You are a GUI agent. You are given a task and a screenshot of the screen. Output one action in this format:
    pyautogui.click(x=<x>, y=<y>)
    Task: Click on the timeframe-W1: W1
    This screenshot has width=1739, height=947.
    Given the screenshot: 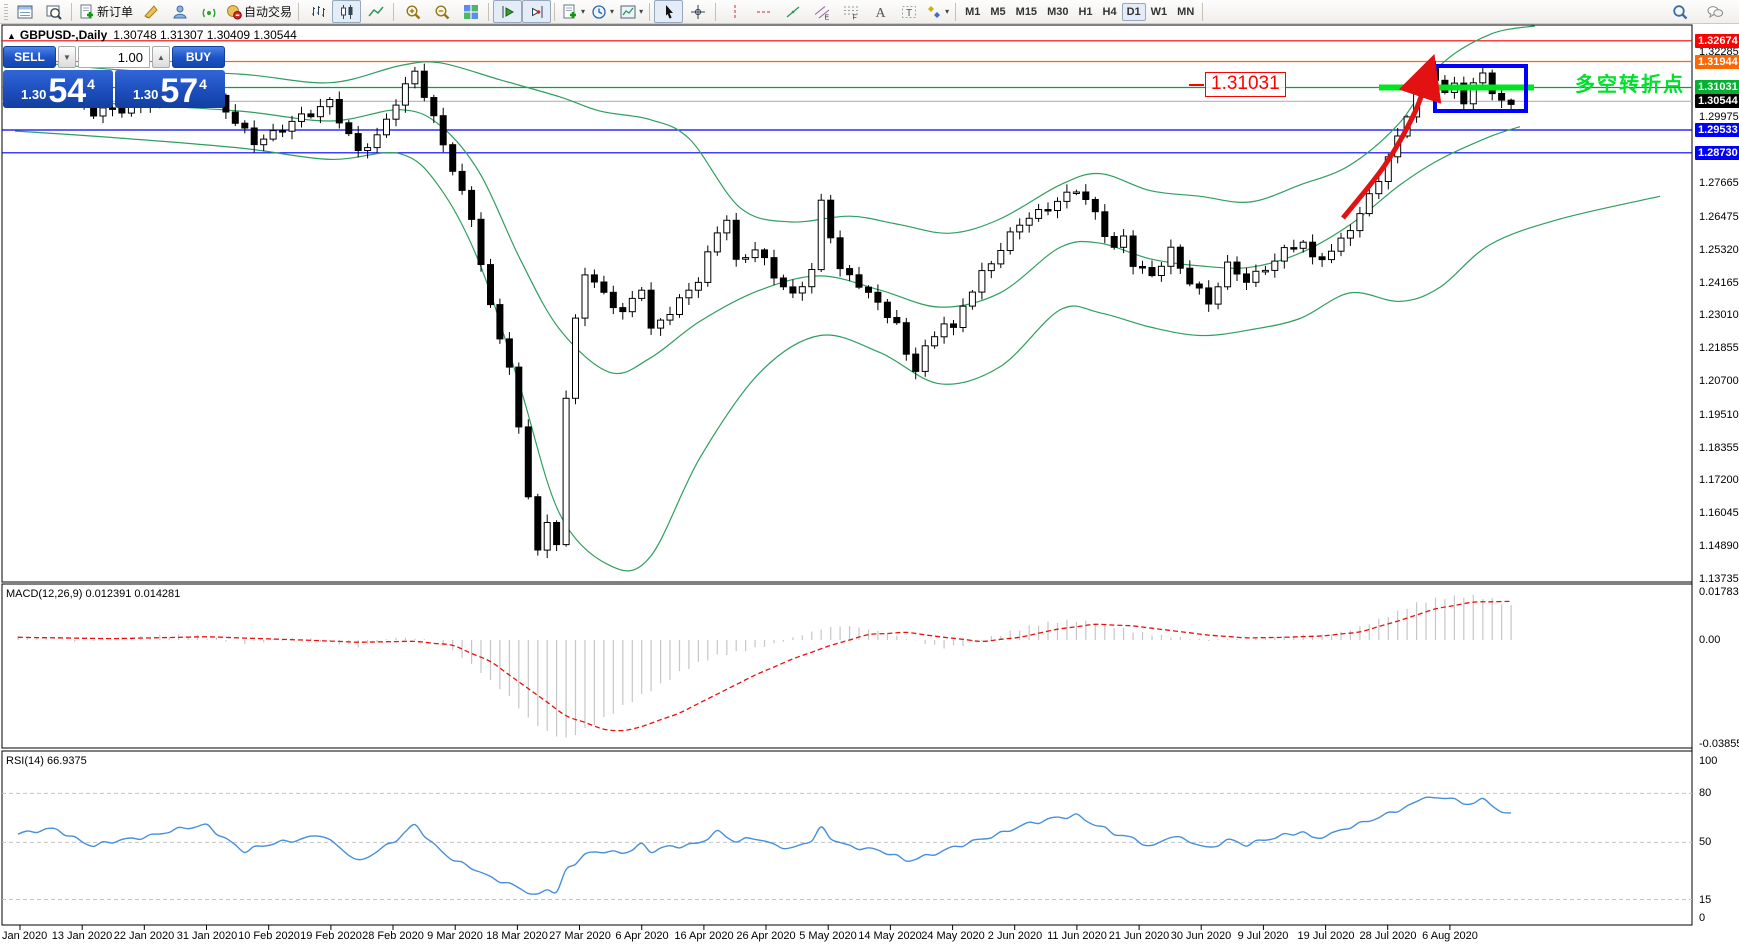 What is the action you would take?
    pyautogui.click(x=1159, y=11)
    